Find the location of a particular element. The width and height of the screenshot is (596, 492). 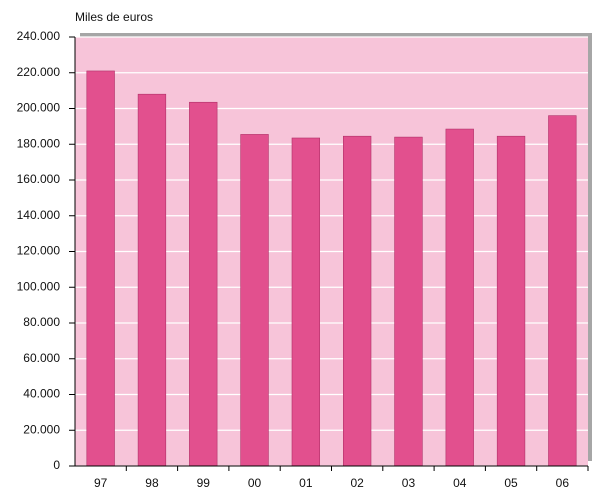

y-tick-label: 200.000 is located at coordinates (39, 108).